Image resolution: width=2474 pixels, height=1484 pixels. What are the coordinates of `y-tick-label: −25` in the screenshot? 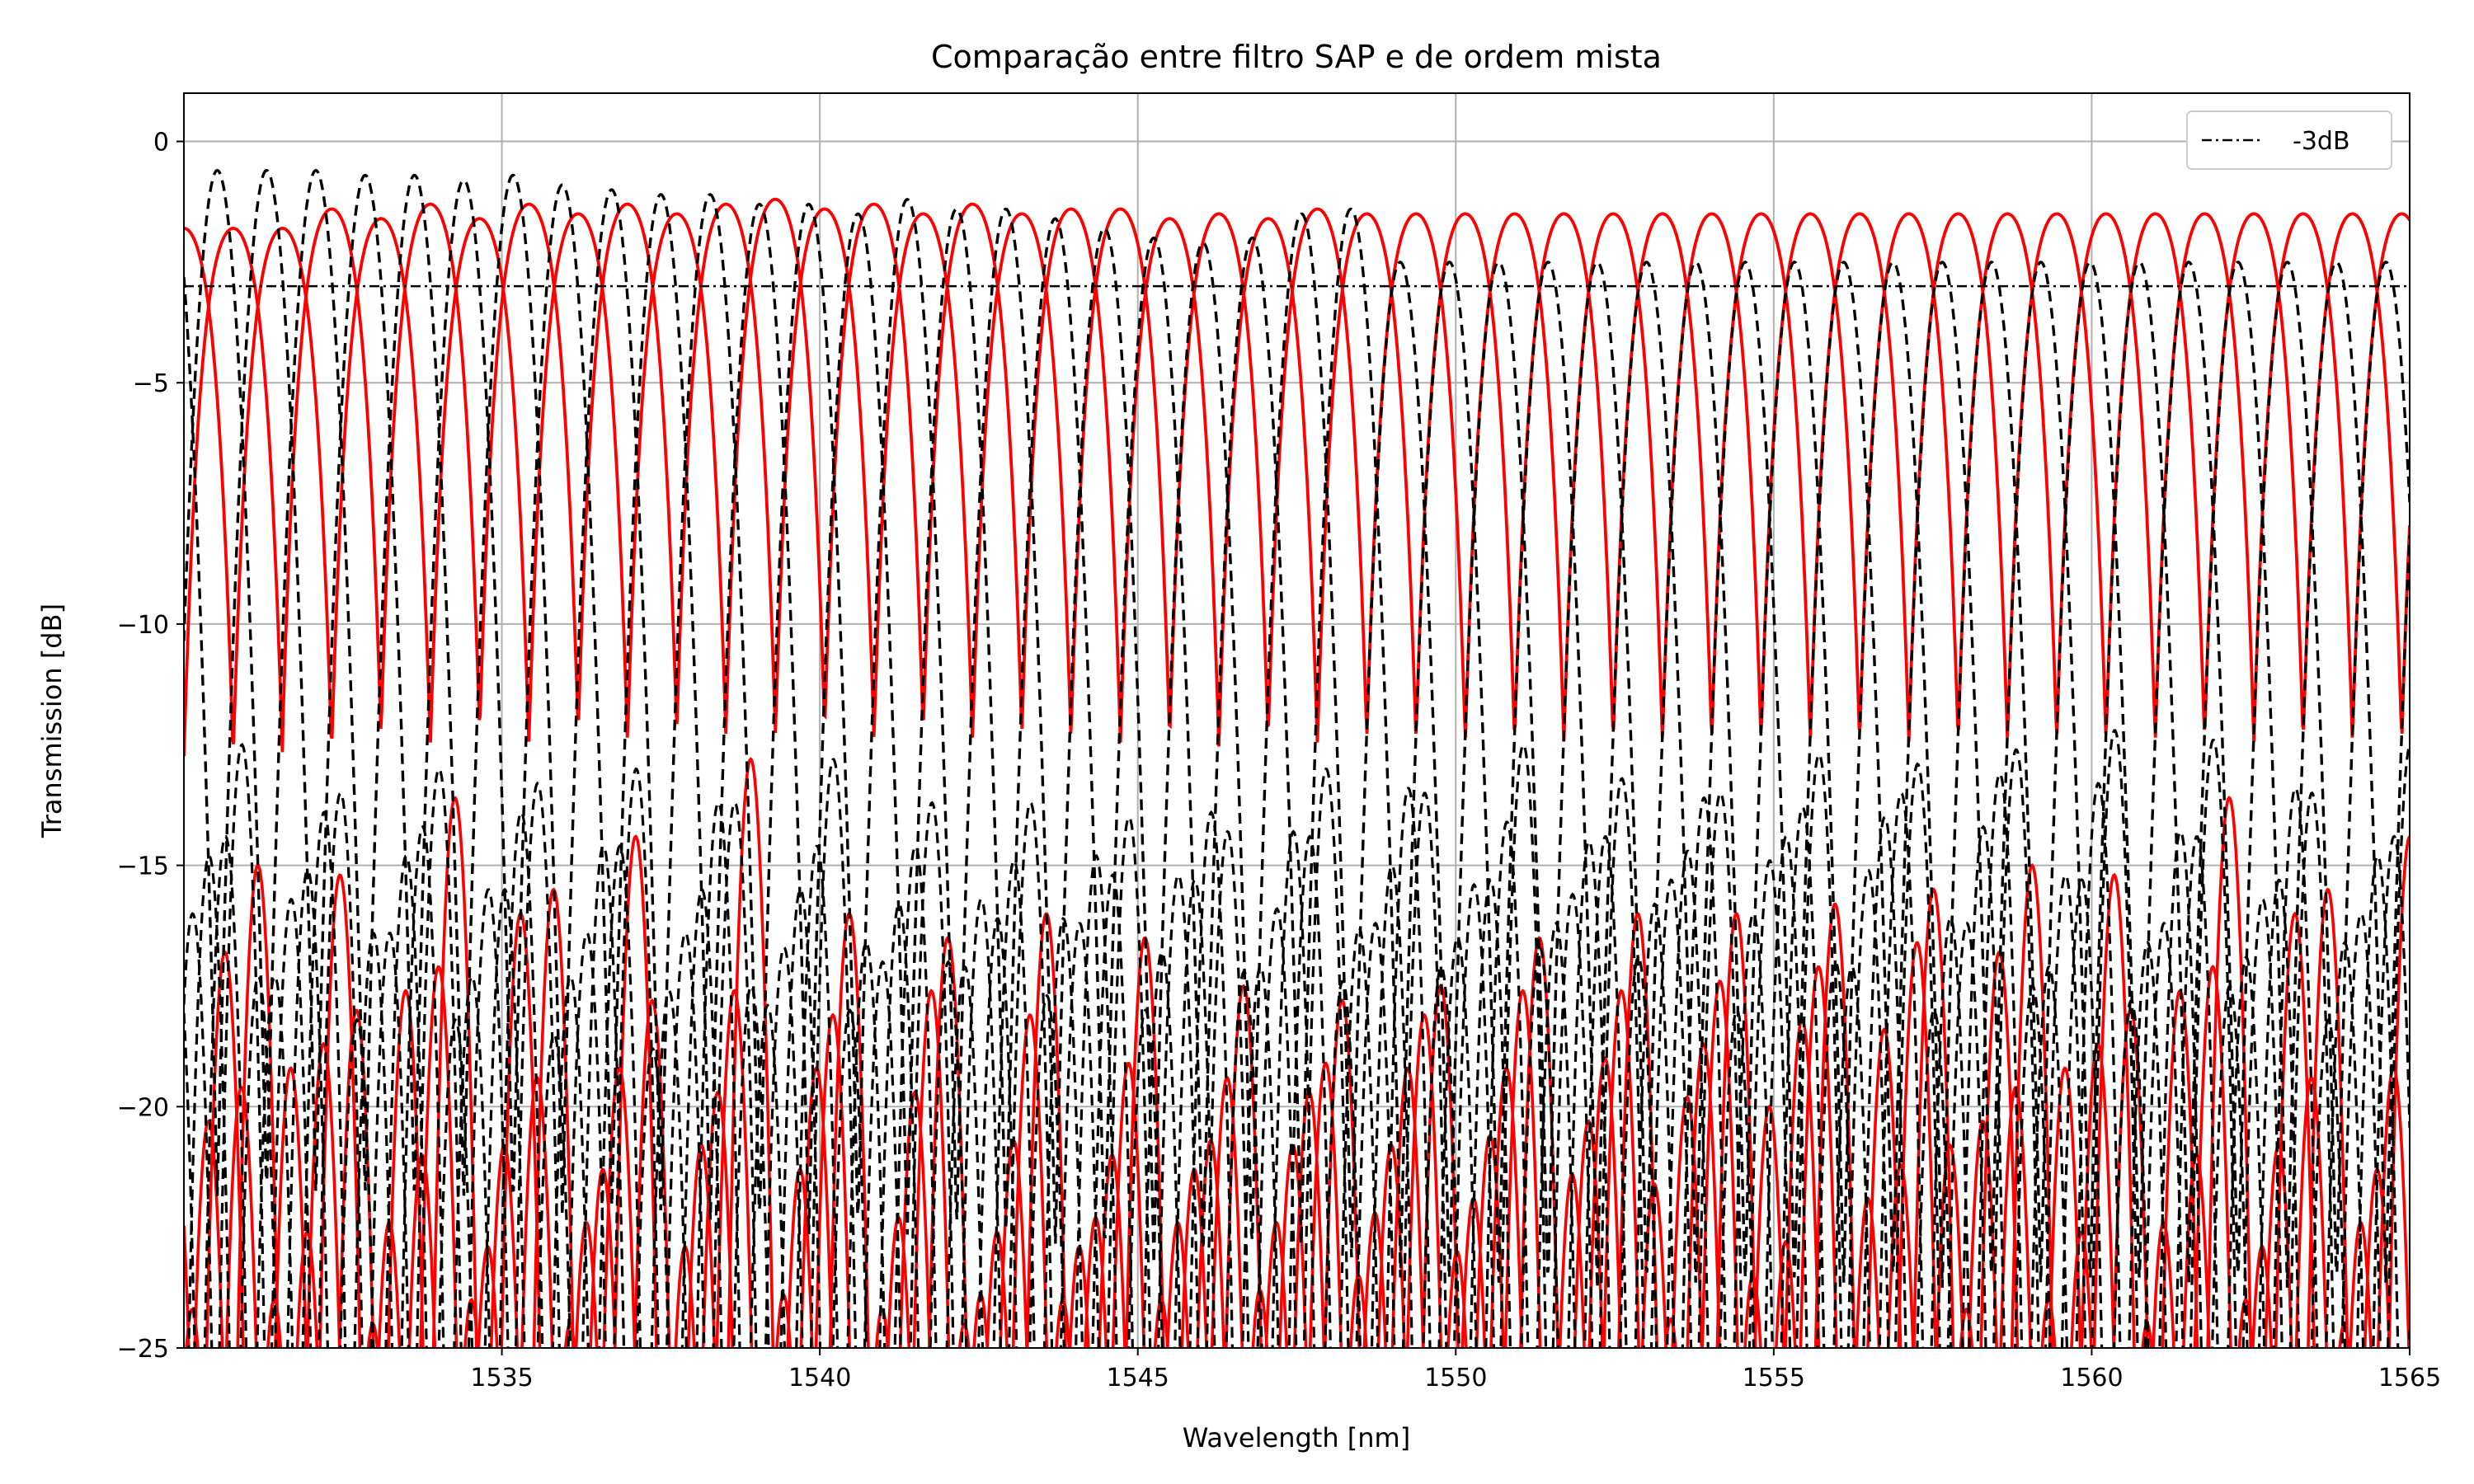 It's located at (143, 1349).